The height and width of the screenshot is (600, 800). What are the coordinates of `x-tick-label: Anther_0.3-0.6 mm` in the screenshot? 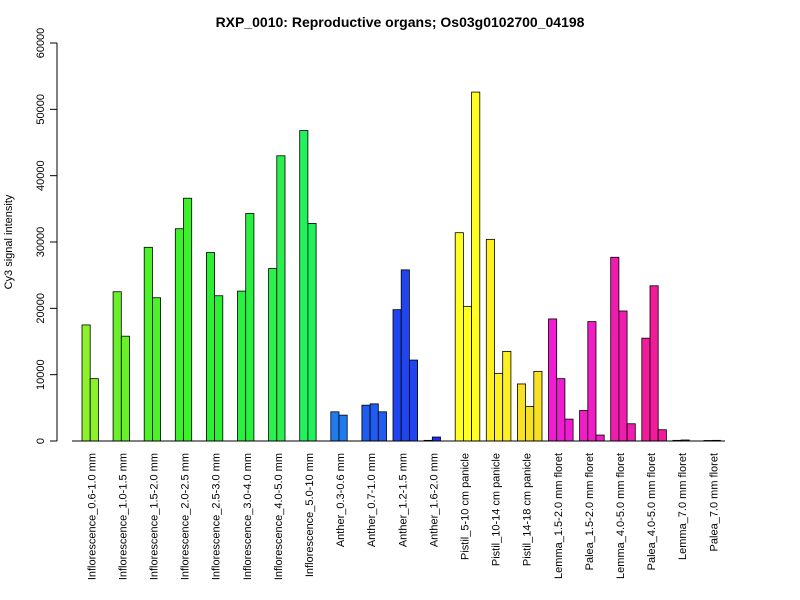 It's located at (341, 500).